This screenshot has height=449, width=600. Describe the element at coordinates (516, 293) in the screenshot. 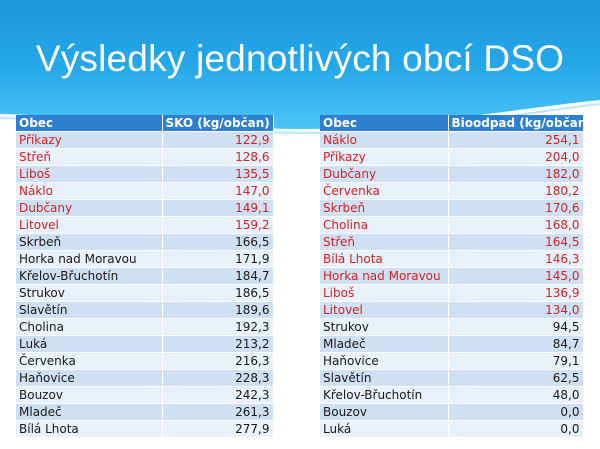

I see `value-cell: 136,9` at that location.